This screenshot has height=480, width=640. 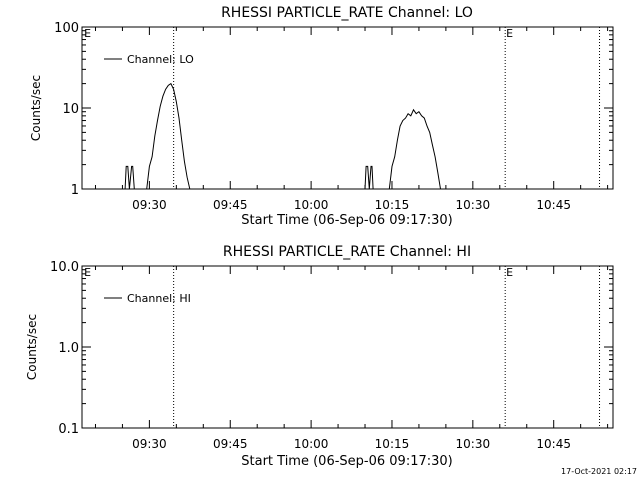 I want to click on y-tick-label: 0.1, so click(x=68, y=429).